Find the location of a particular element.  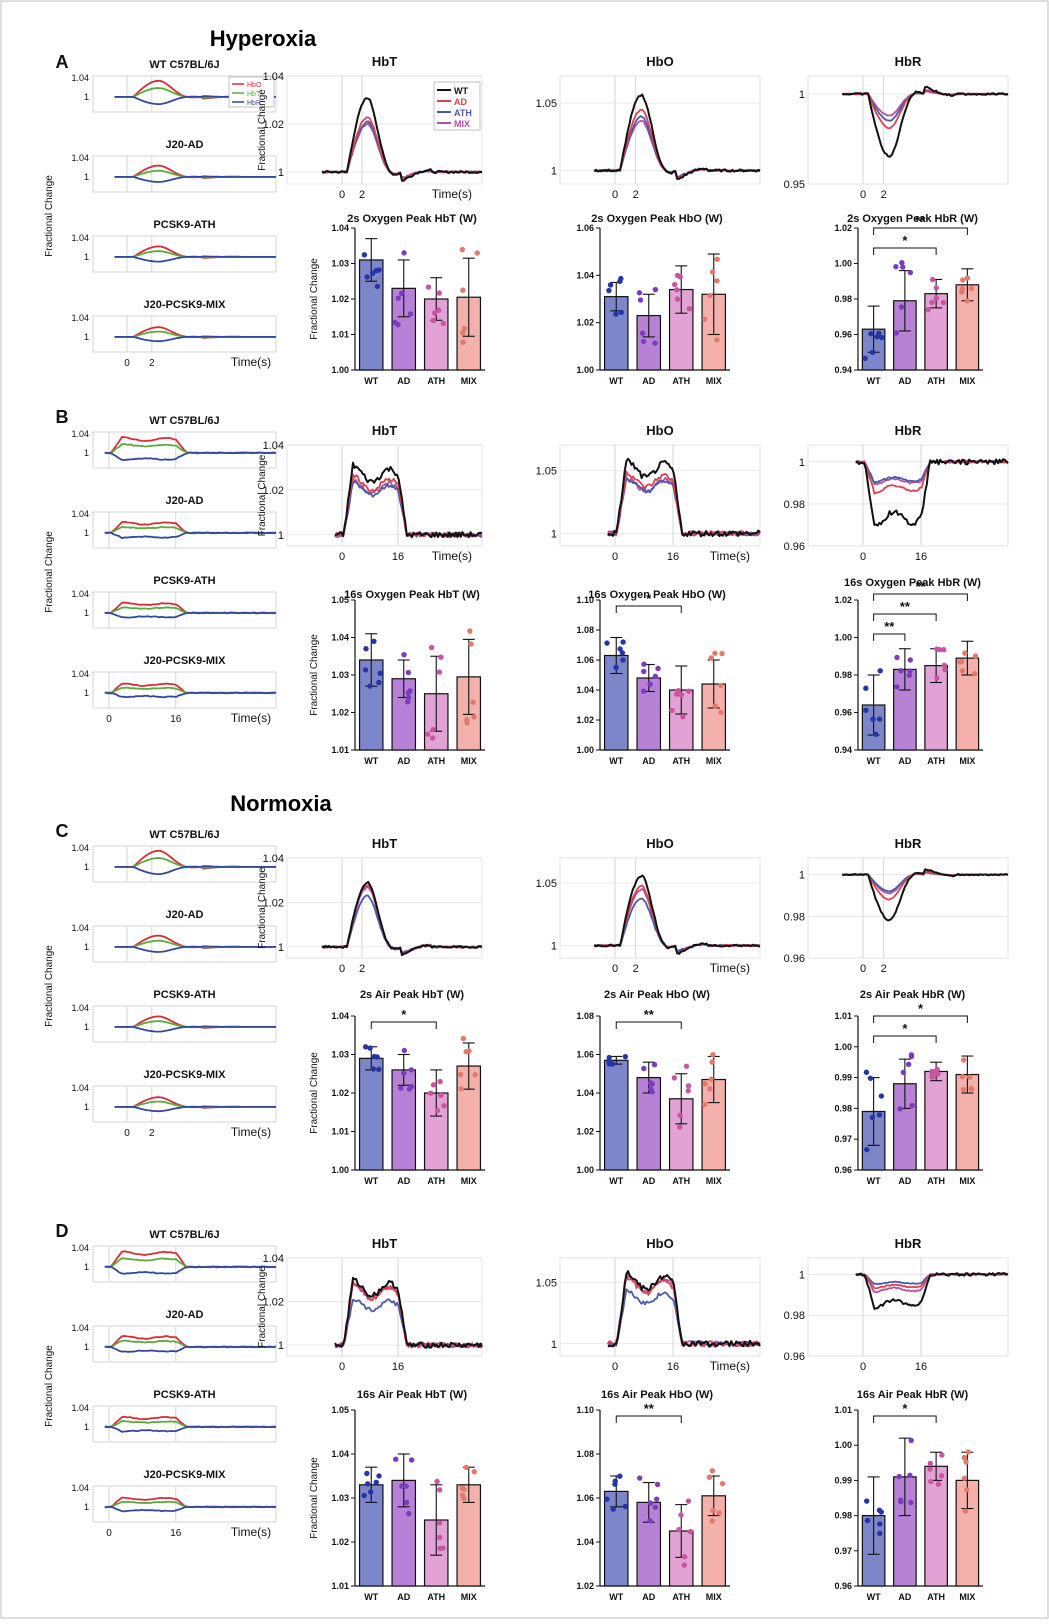

bar-xtick-label: WT is located at coordinates (616, 1597).